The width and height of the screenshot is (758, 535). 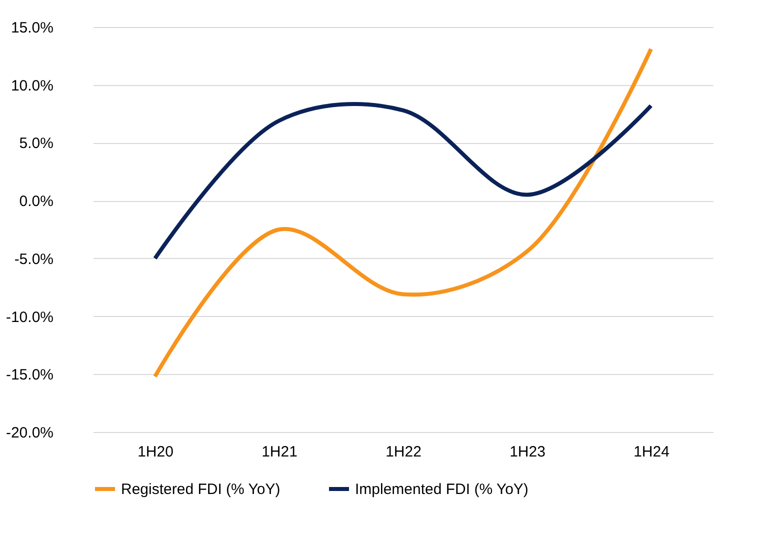 What do you see at coordinates (32, 28) in the screenshot?
I see `y-tick-label: 15.0%` at bounding box center [32, 28].